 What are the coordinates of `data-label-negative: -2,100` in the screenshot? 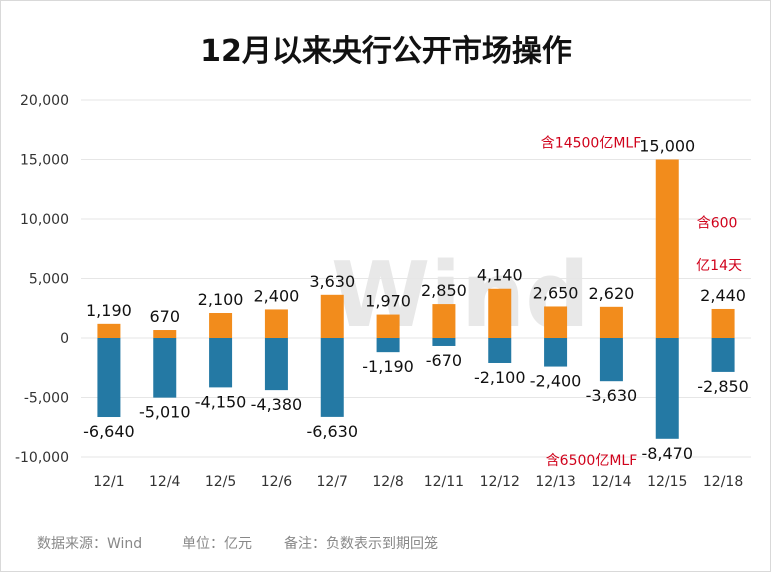 It's located at (500, 377).